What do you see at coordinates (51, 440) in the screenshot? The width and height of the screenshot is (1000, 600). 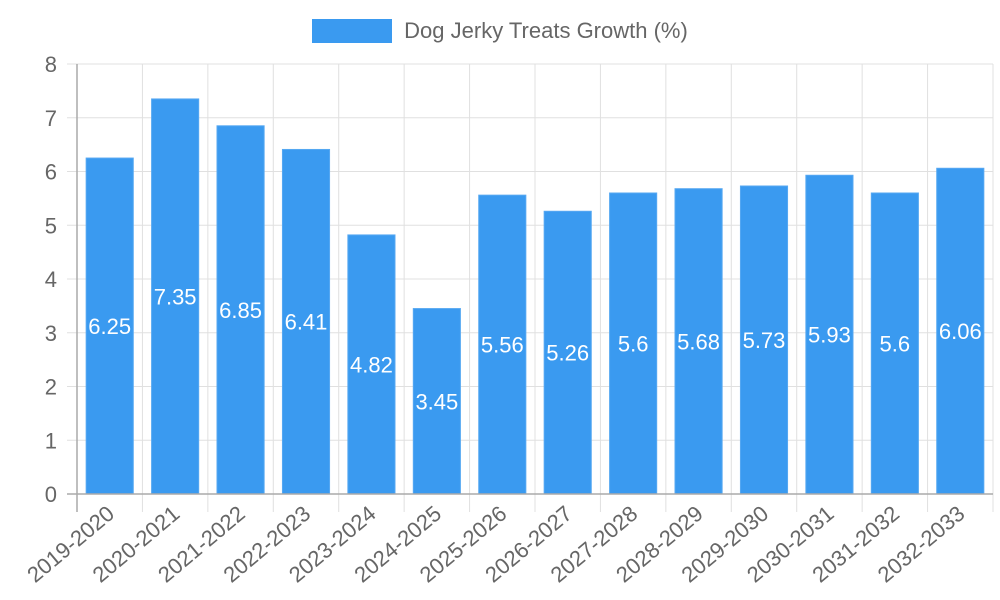 I see `y-tick-label: 1` at bounding box center [51, 440].